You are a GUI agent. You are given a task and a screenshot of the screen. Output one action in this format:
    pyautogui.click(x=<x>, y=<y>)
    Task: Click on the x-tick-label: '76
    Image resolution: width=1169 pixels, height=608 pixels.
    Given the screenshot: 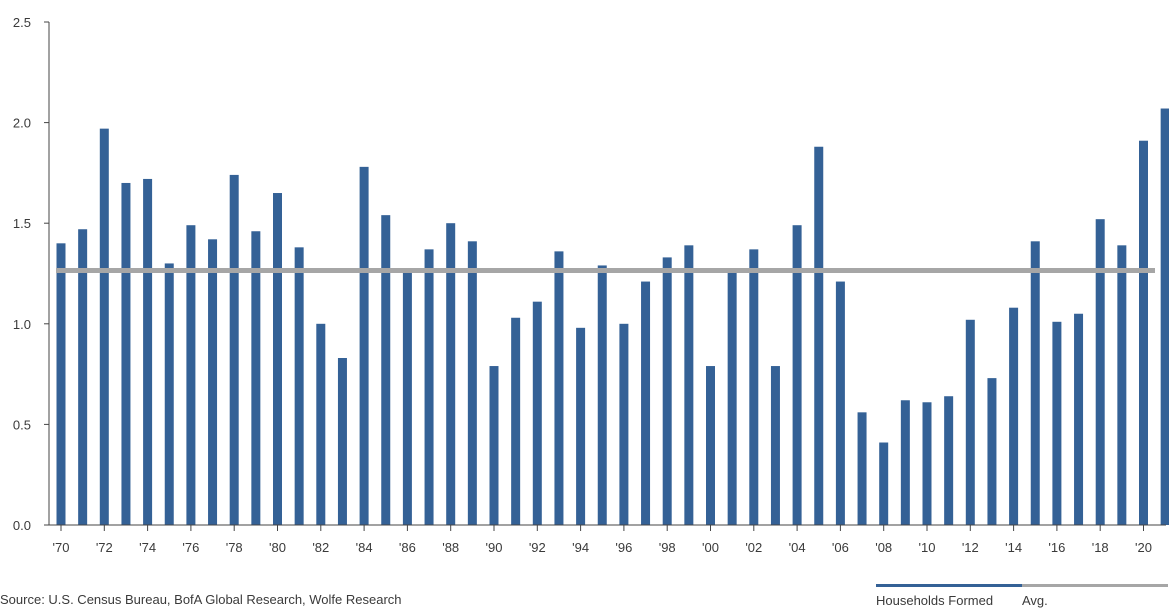 What is the action you would take?
    pyautogui.click(x=190, y=547)
    